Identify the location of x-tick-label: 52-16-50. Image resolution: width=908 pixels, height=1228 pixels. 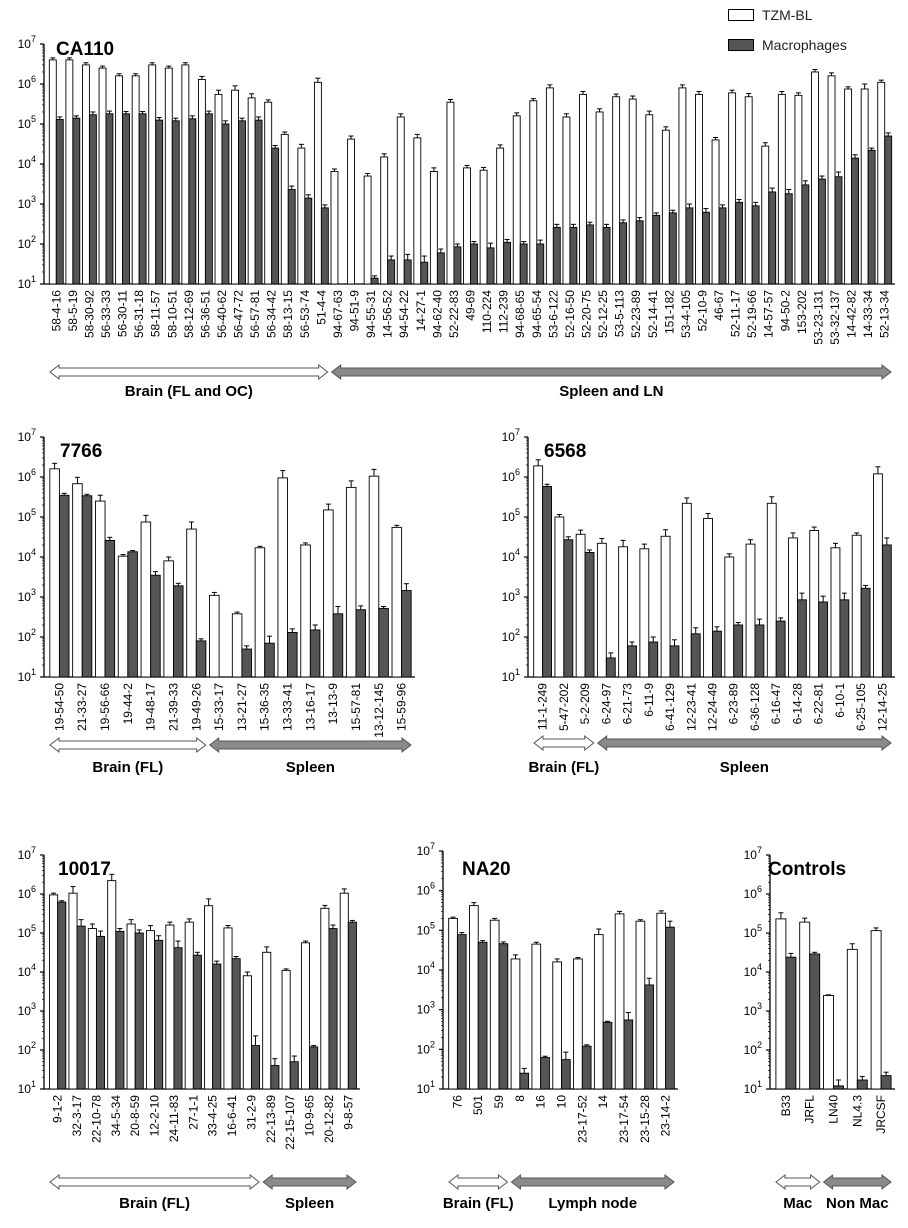
(570, 314).